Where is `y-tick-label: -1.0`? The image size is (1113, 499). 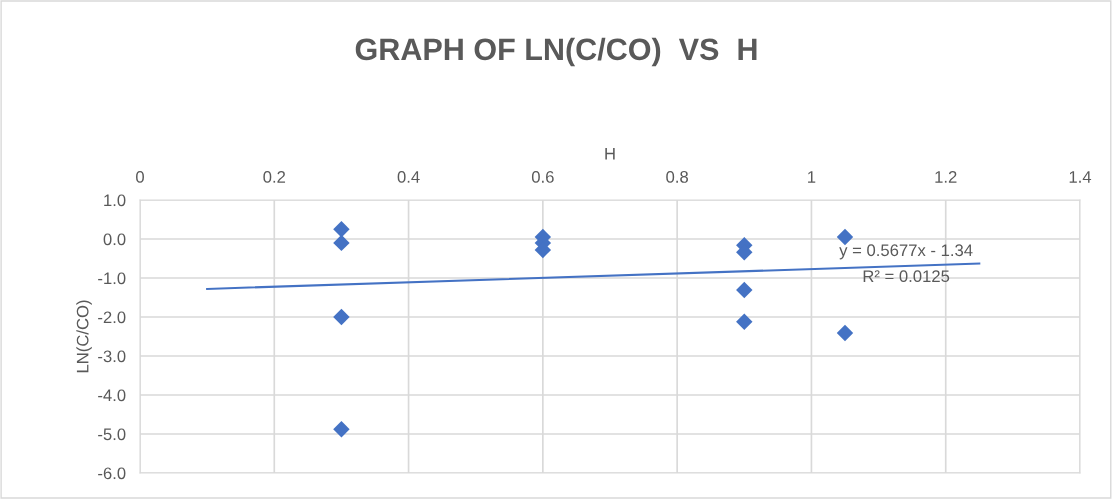 y-tick-label: -1.0 is located at coordinates (112, 278).